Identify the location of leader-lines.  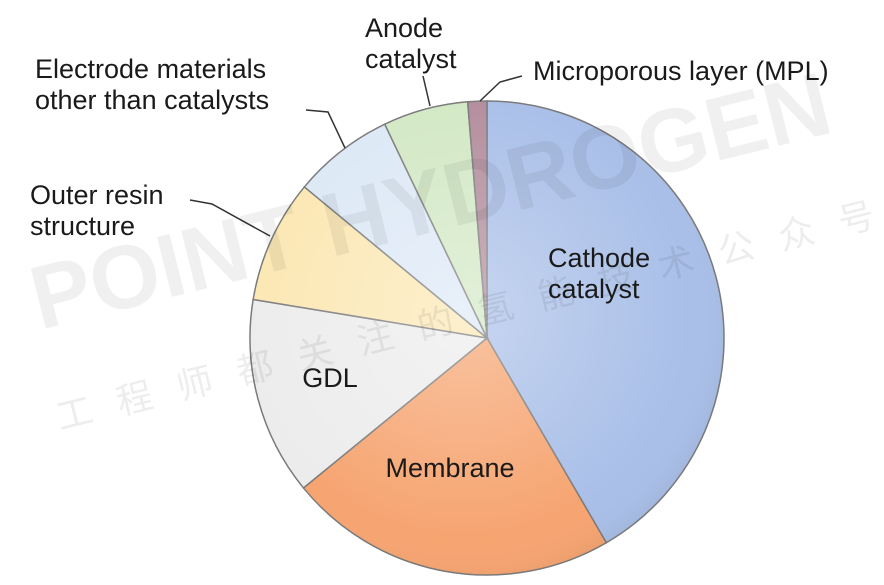
(356, 156).